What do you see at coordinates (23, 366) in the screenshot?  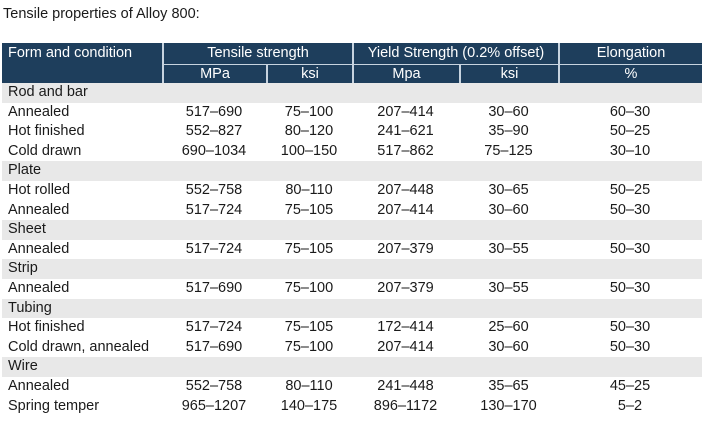 I see `group-label: Wire` at bounding box center [23, 366].